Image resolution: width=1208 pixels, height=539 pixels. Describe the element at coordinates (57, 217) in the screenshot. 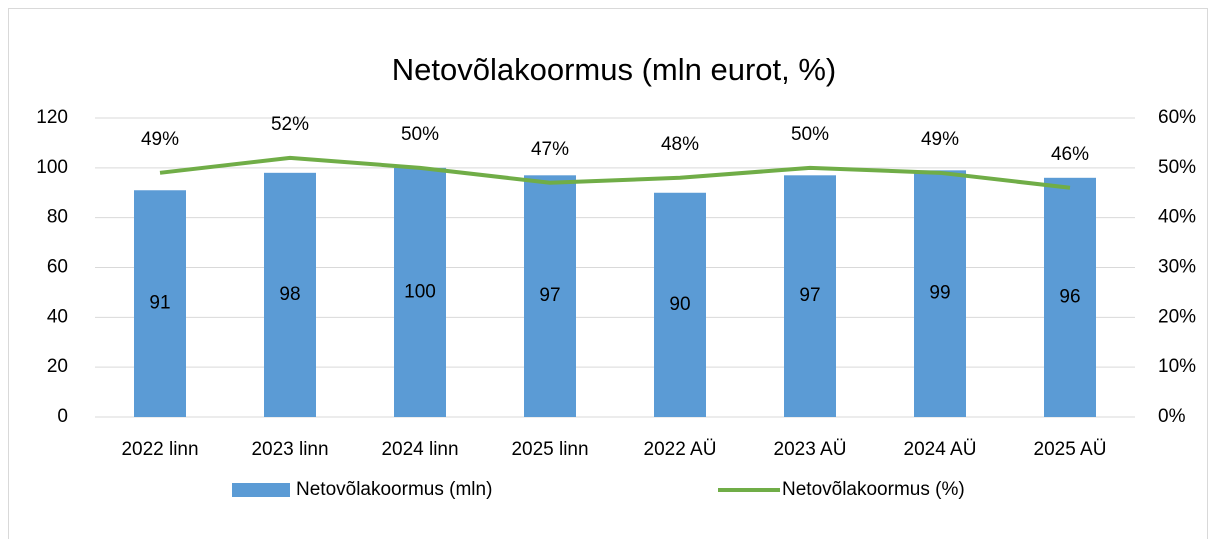

I see `y-tick-label: 80` at that location.